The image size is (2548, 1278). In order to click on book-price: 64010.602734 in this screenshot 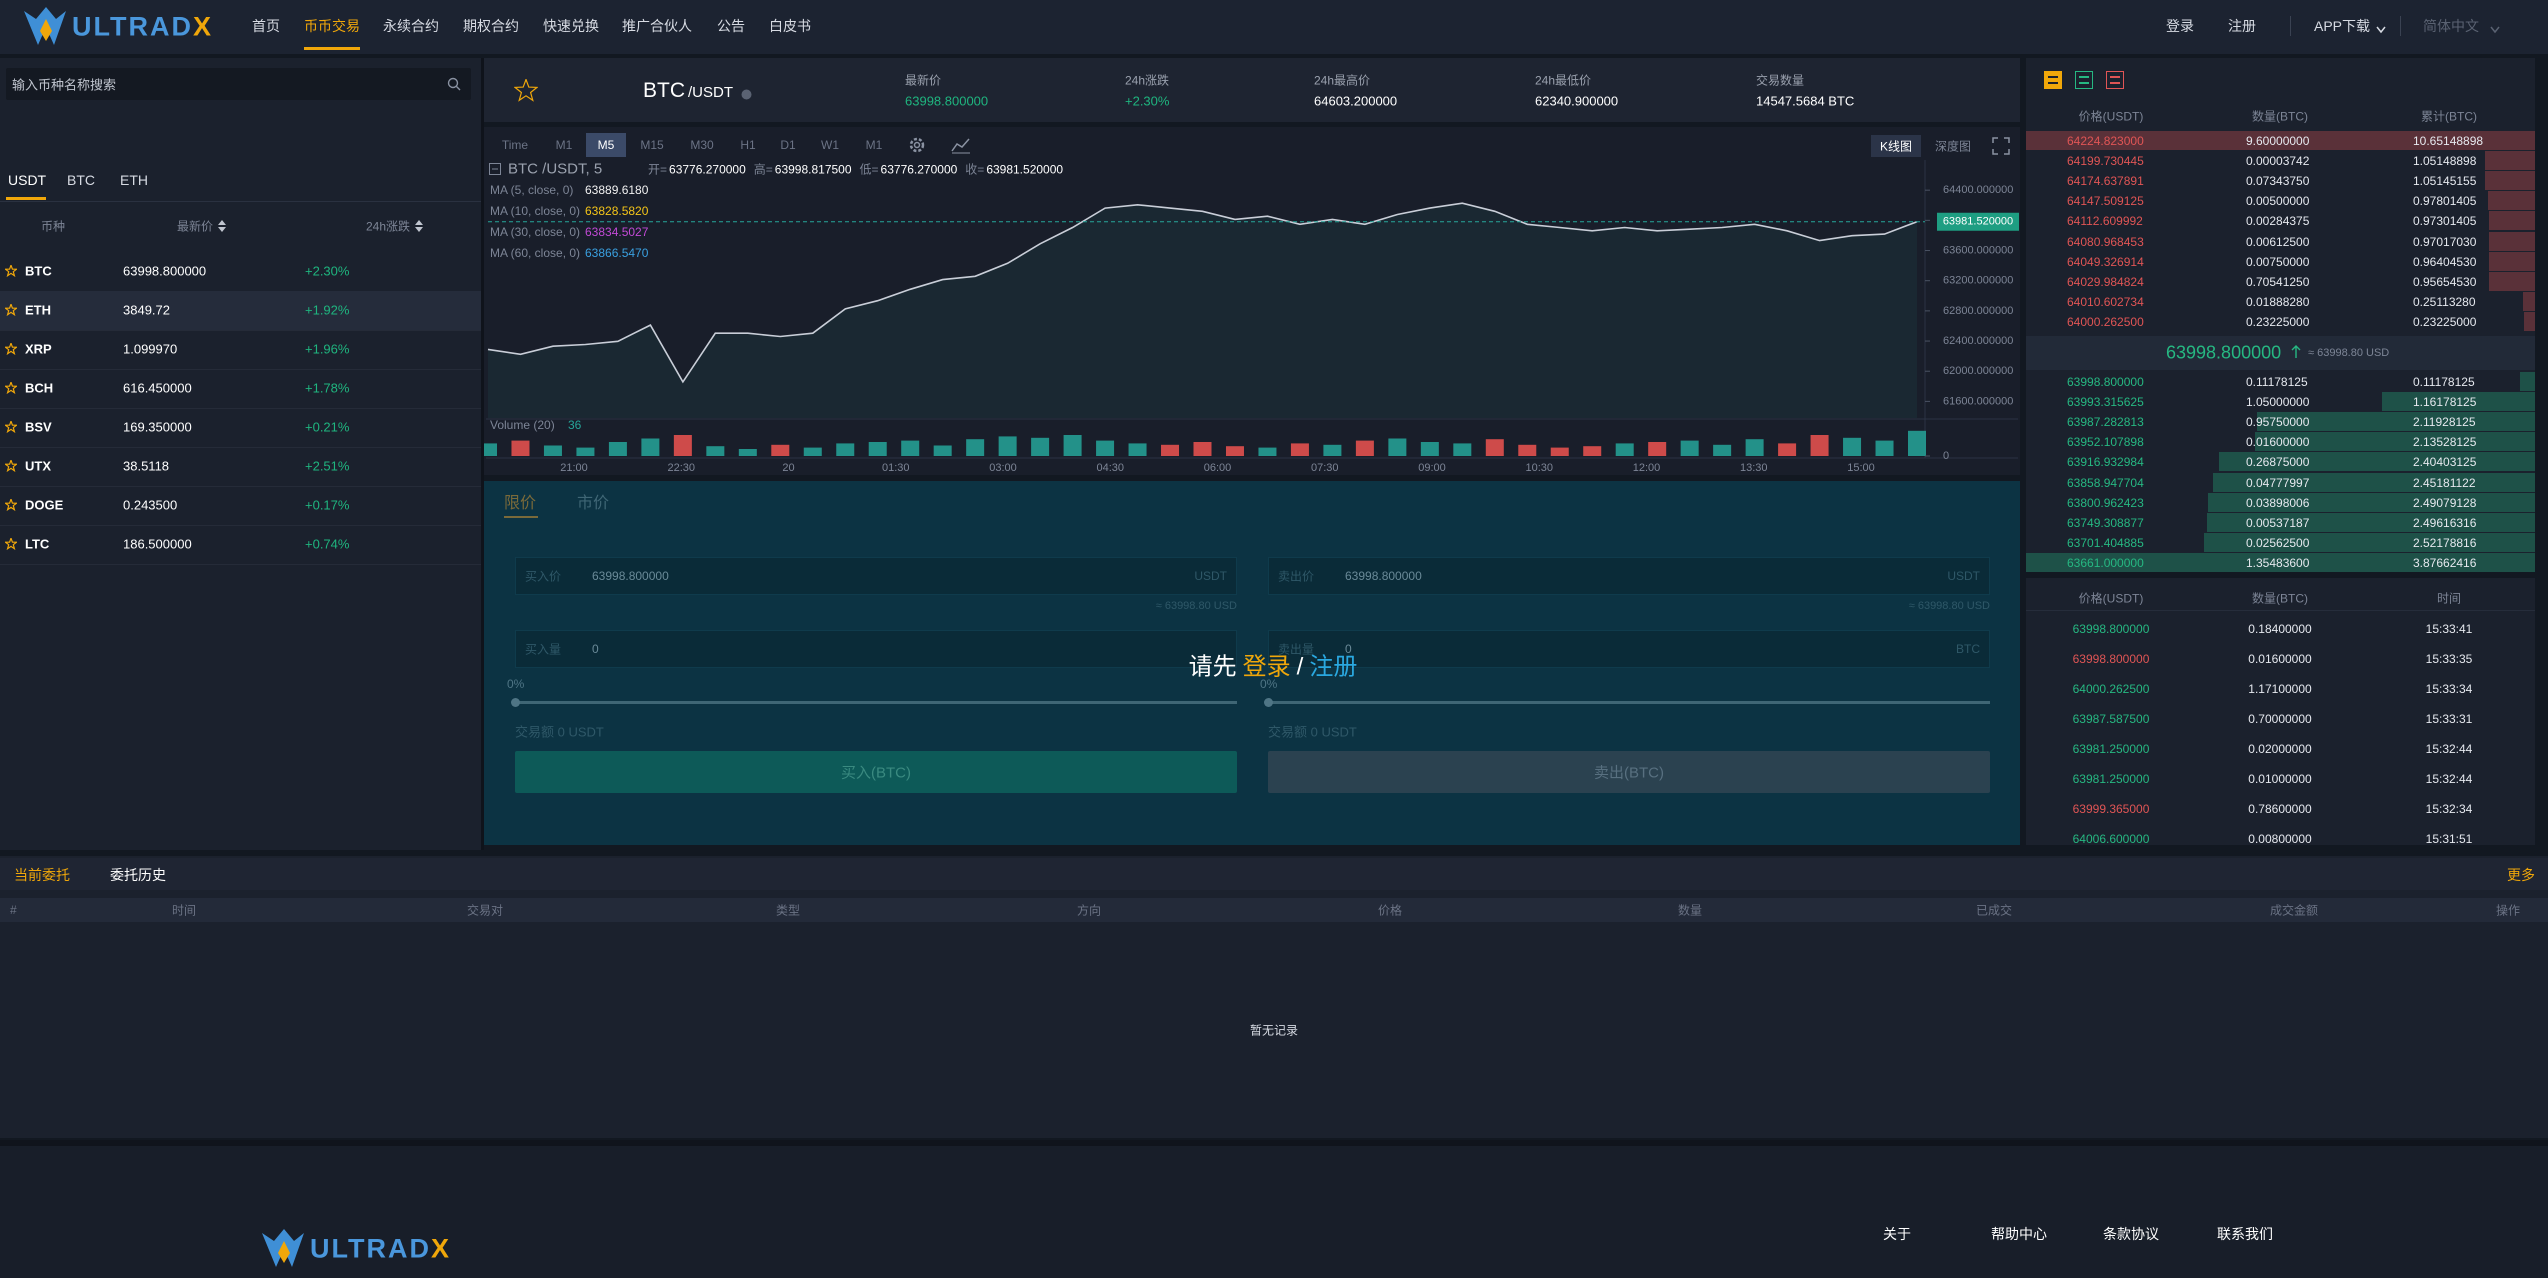, I will do `click(2105, 301)`.